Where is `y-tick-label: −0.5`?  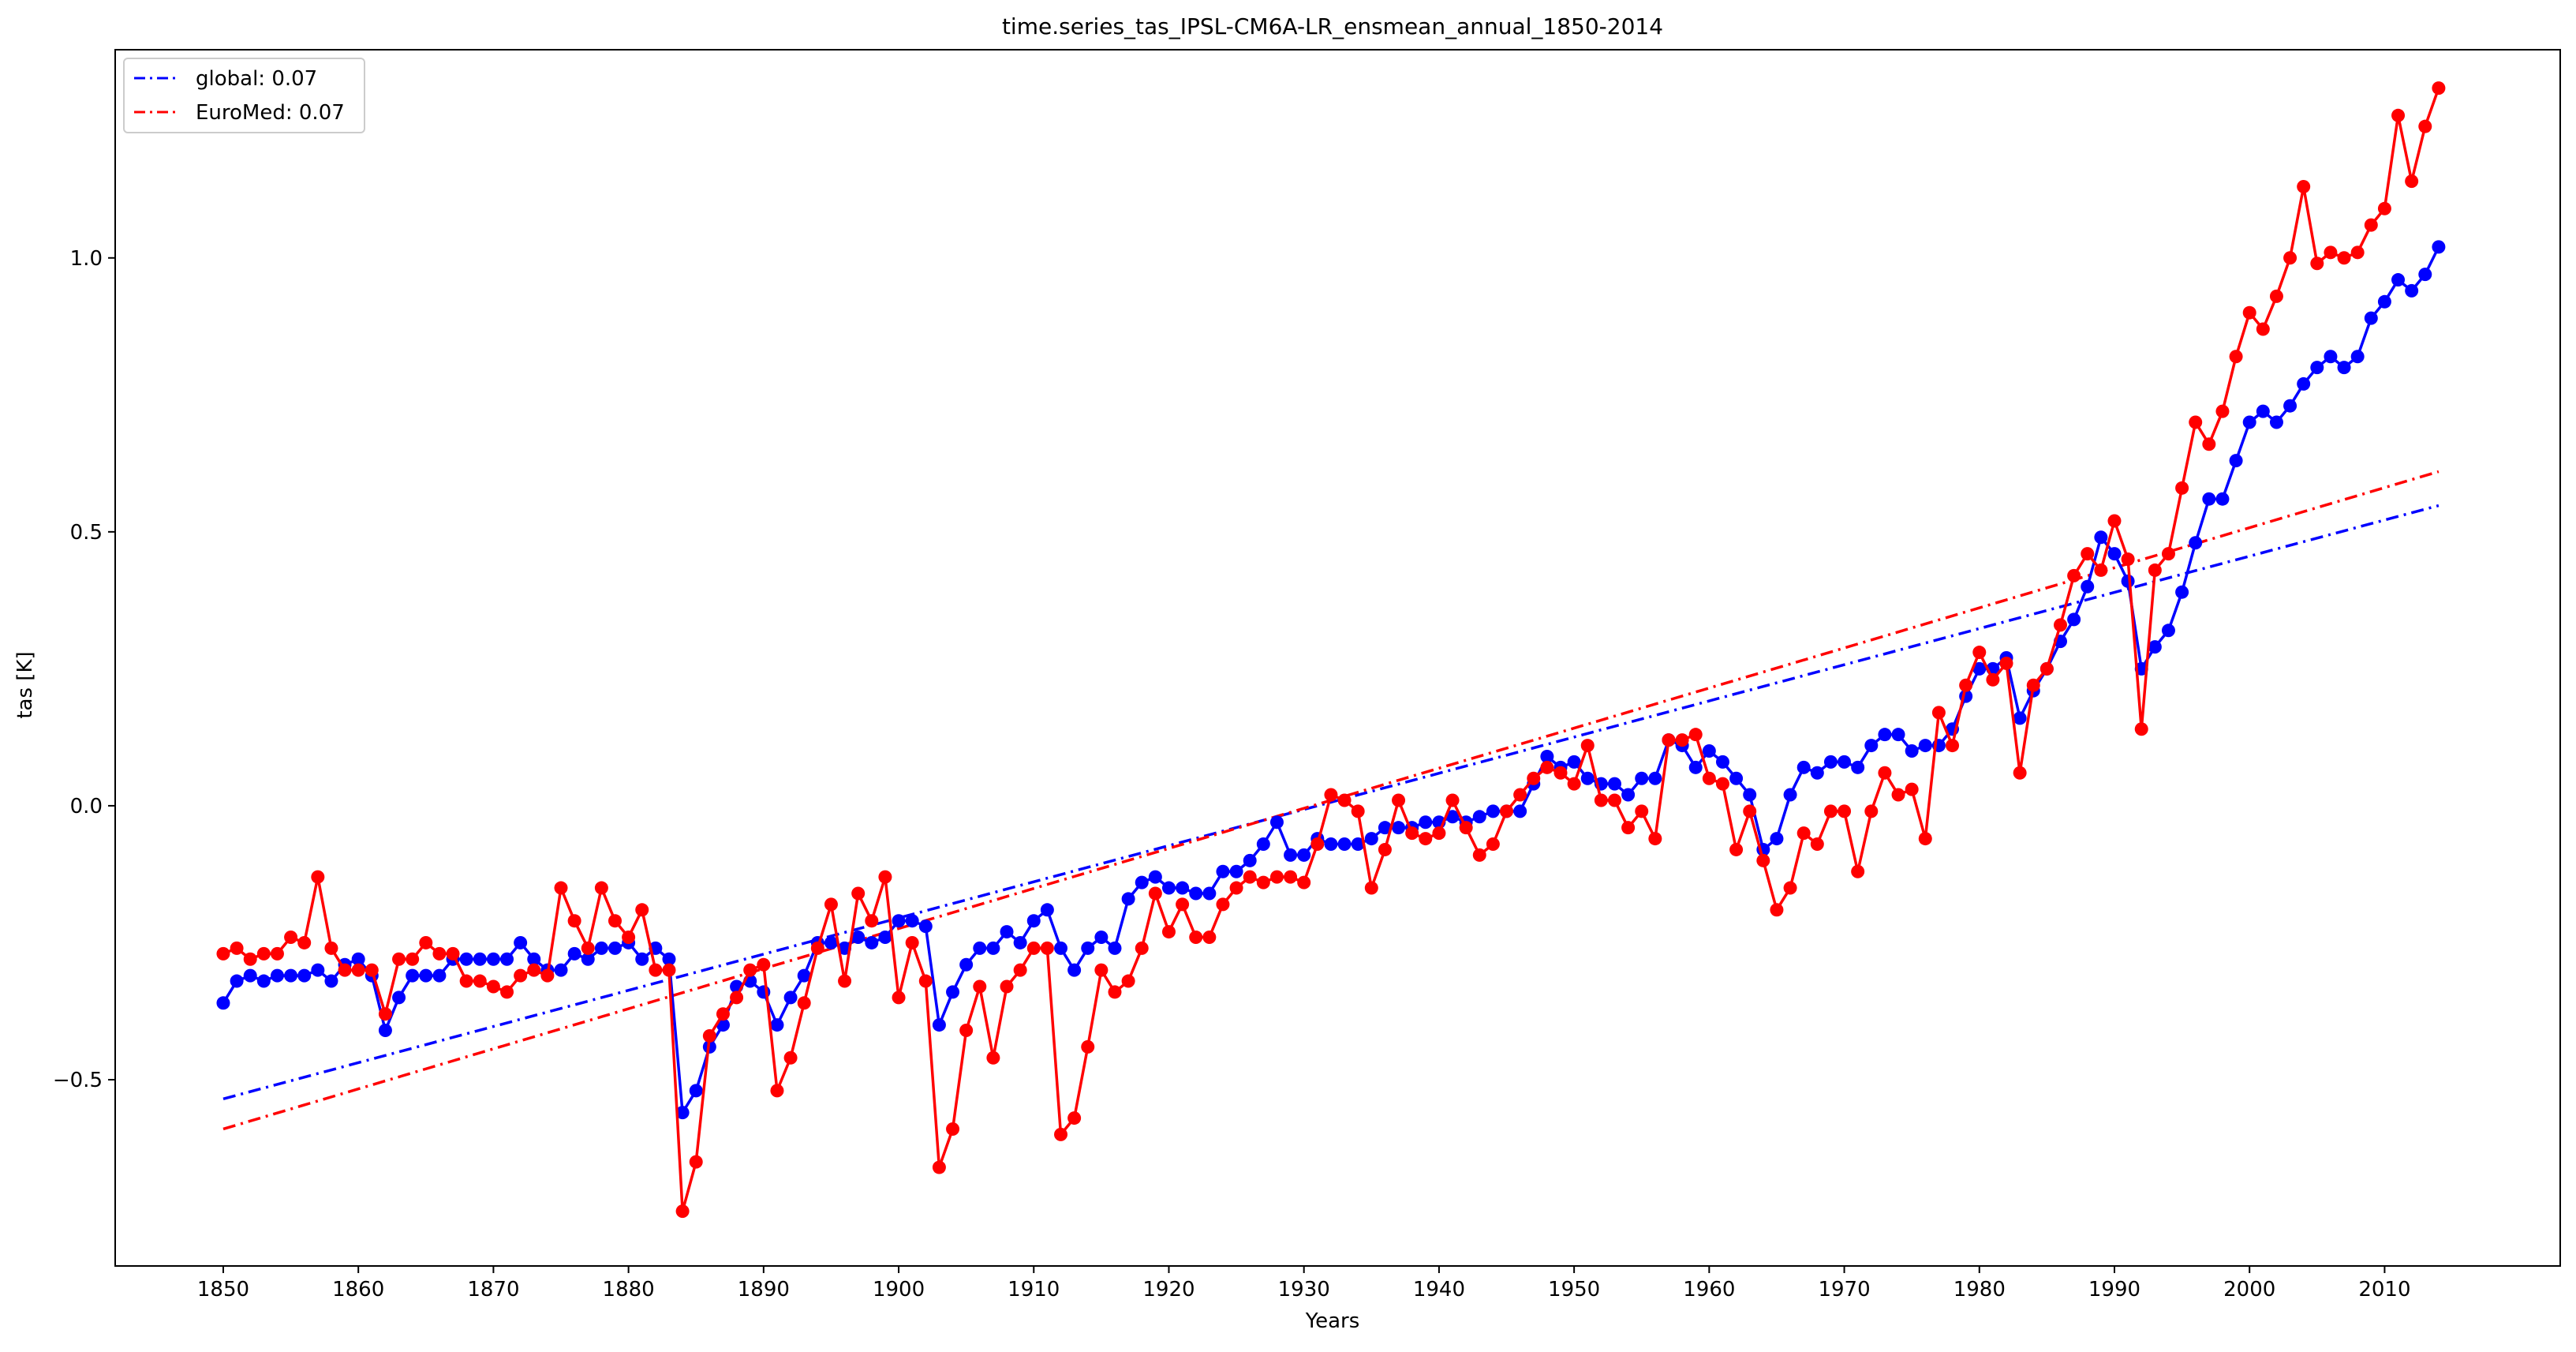 y-tick-label: −0.5 is located at coordinates (78, 1080).